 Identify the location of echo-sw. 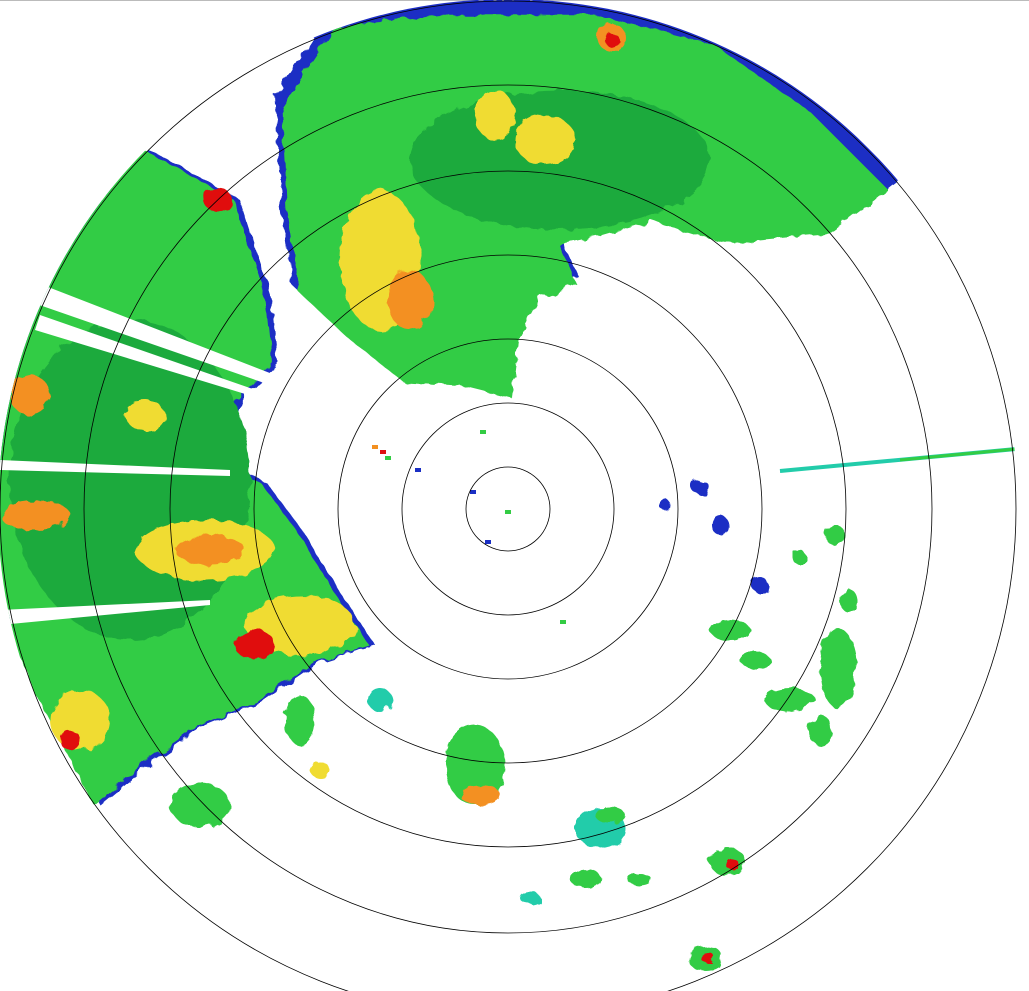
(200, 805).